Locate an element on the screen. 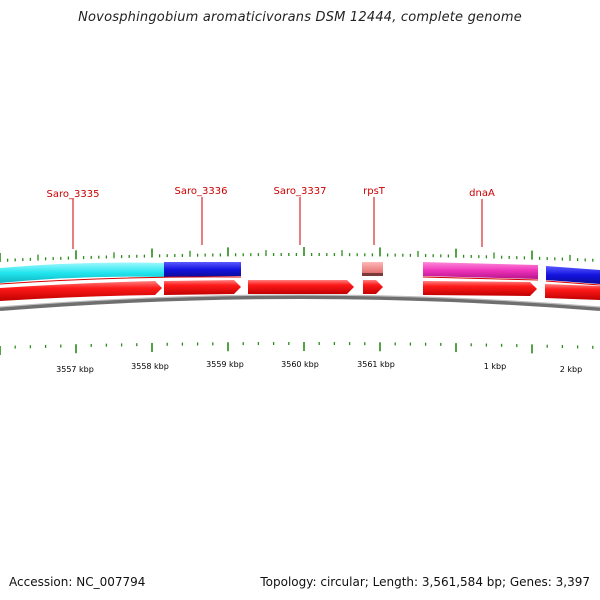 This screenshot has height=600, width=600. gene-label-saro-3335: Saro_3335 is located at coordinates (73, 194).